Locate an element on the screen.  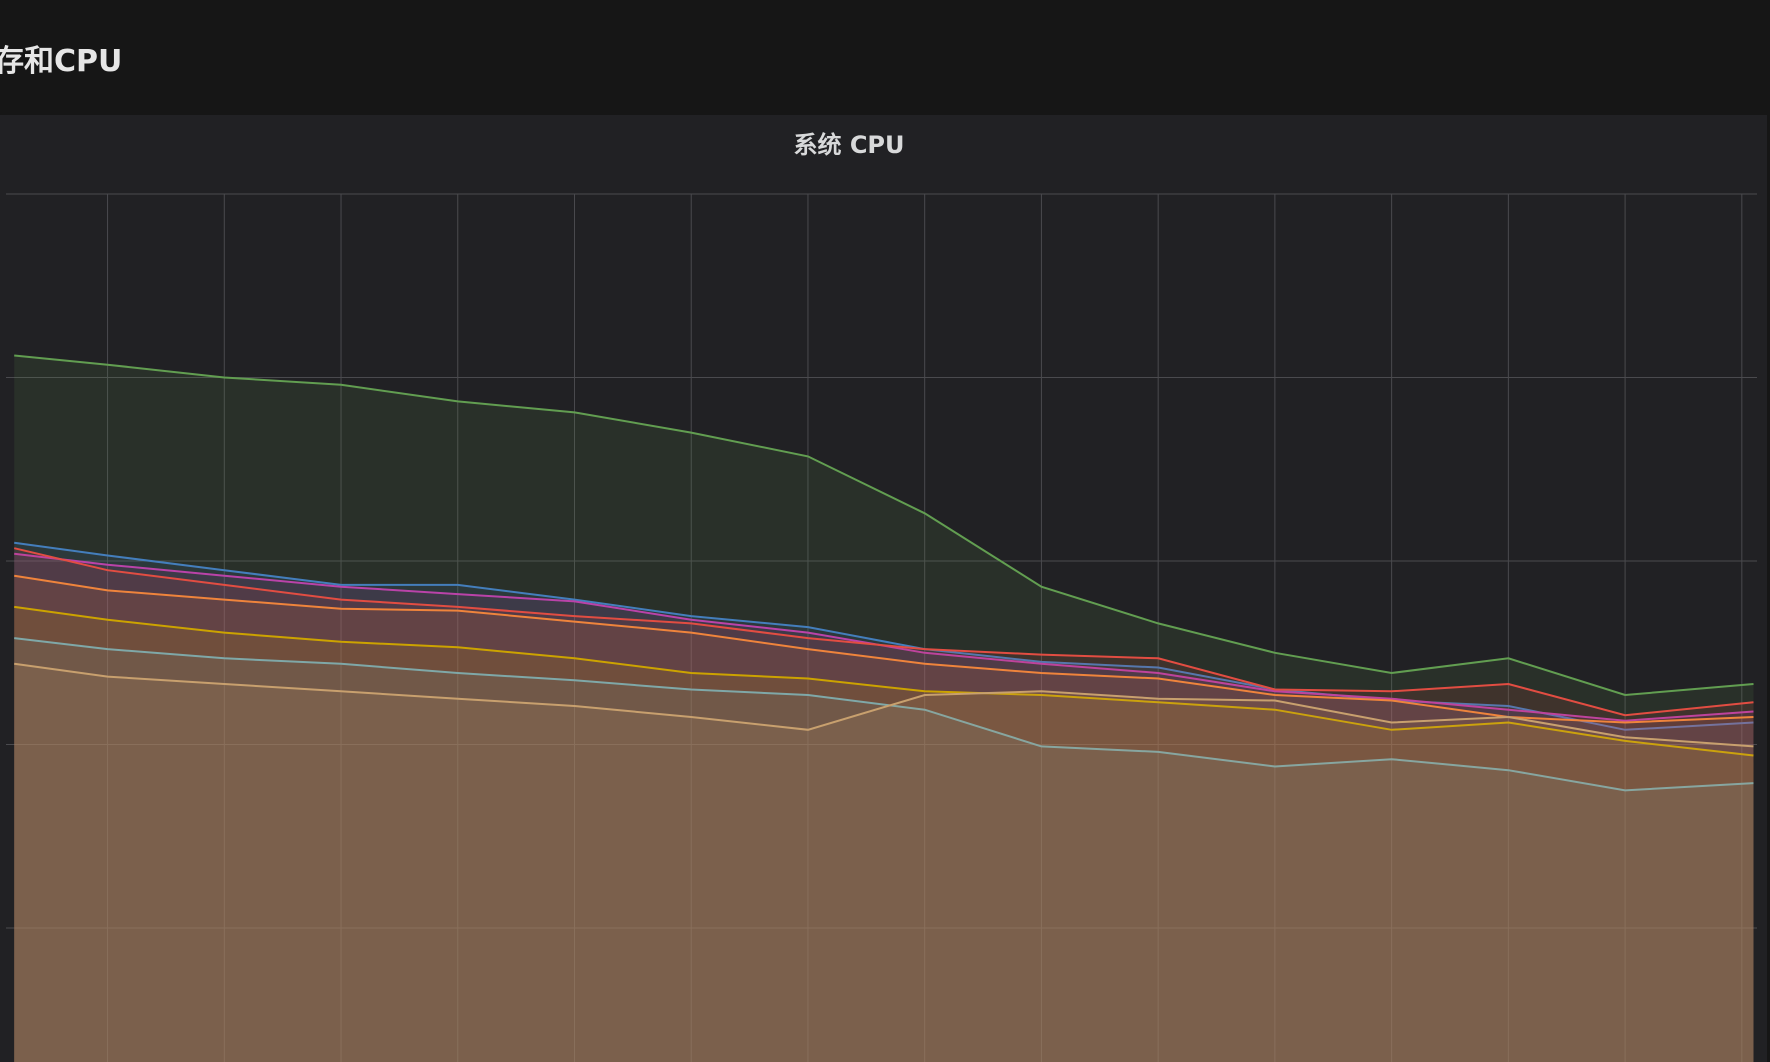
row-header: 存和CPU is located at coordinates (885, 57).